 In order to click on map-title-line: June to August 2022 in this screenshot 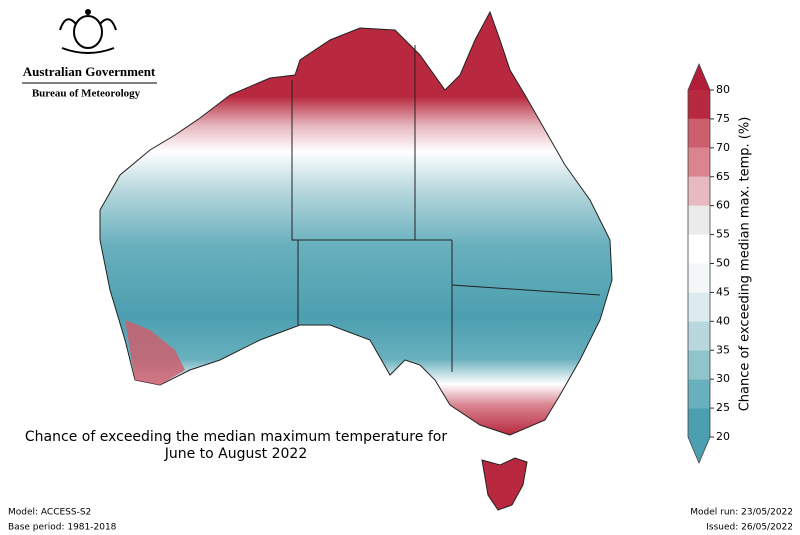, I will do `click(236, 454)`.